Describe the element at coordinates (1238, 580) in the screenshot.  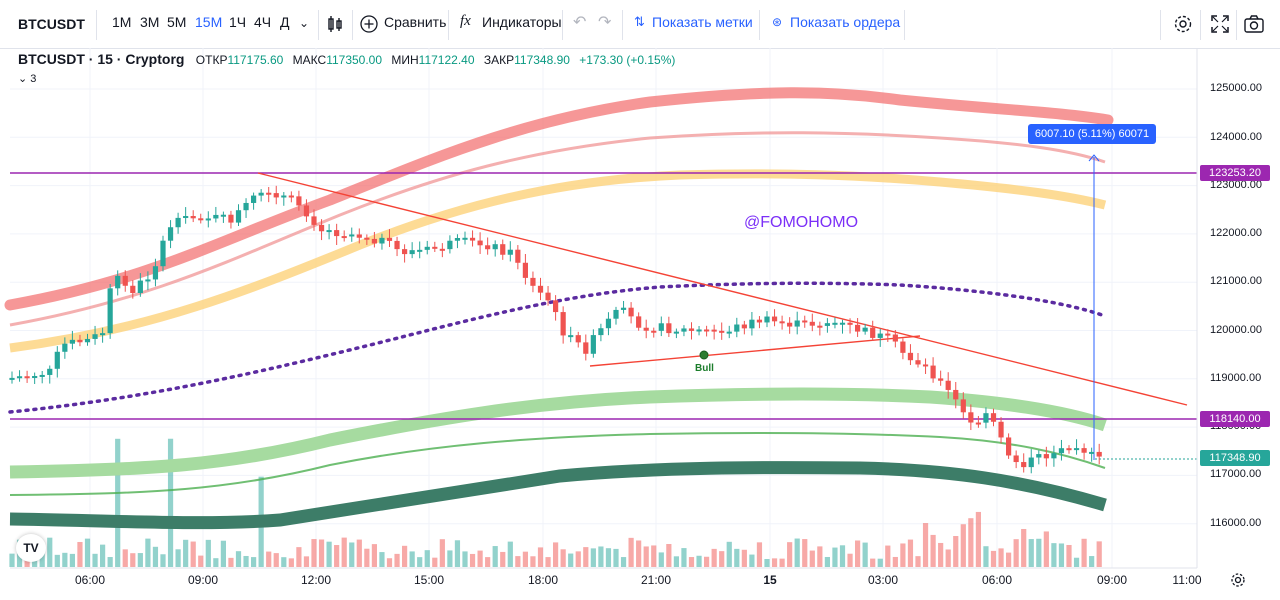
I see `settings-gear-icon` at that location.